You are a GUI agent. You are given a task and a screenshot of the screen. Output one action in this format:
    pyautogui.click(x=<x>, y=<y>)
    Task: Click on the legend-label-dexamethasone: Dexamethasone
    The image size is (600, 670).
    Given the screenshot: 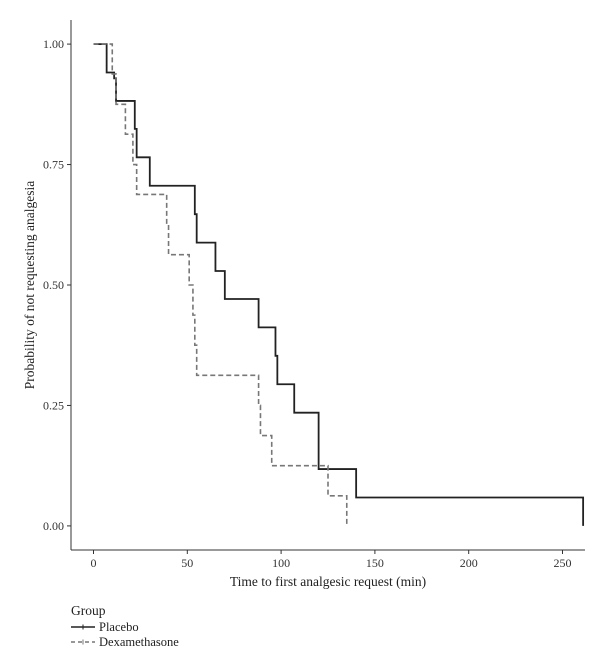 What is the action you would take?
    pyautogui.click(x=139, y=642)
    